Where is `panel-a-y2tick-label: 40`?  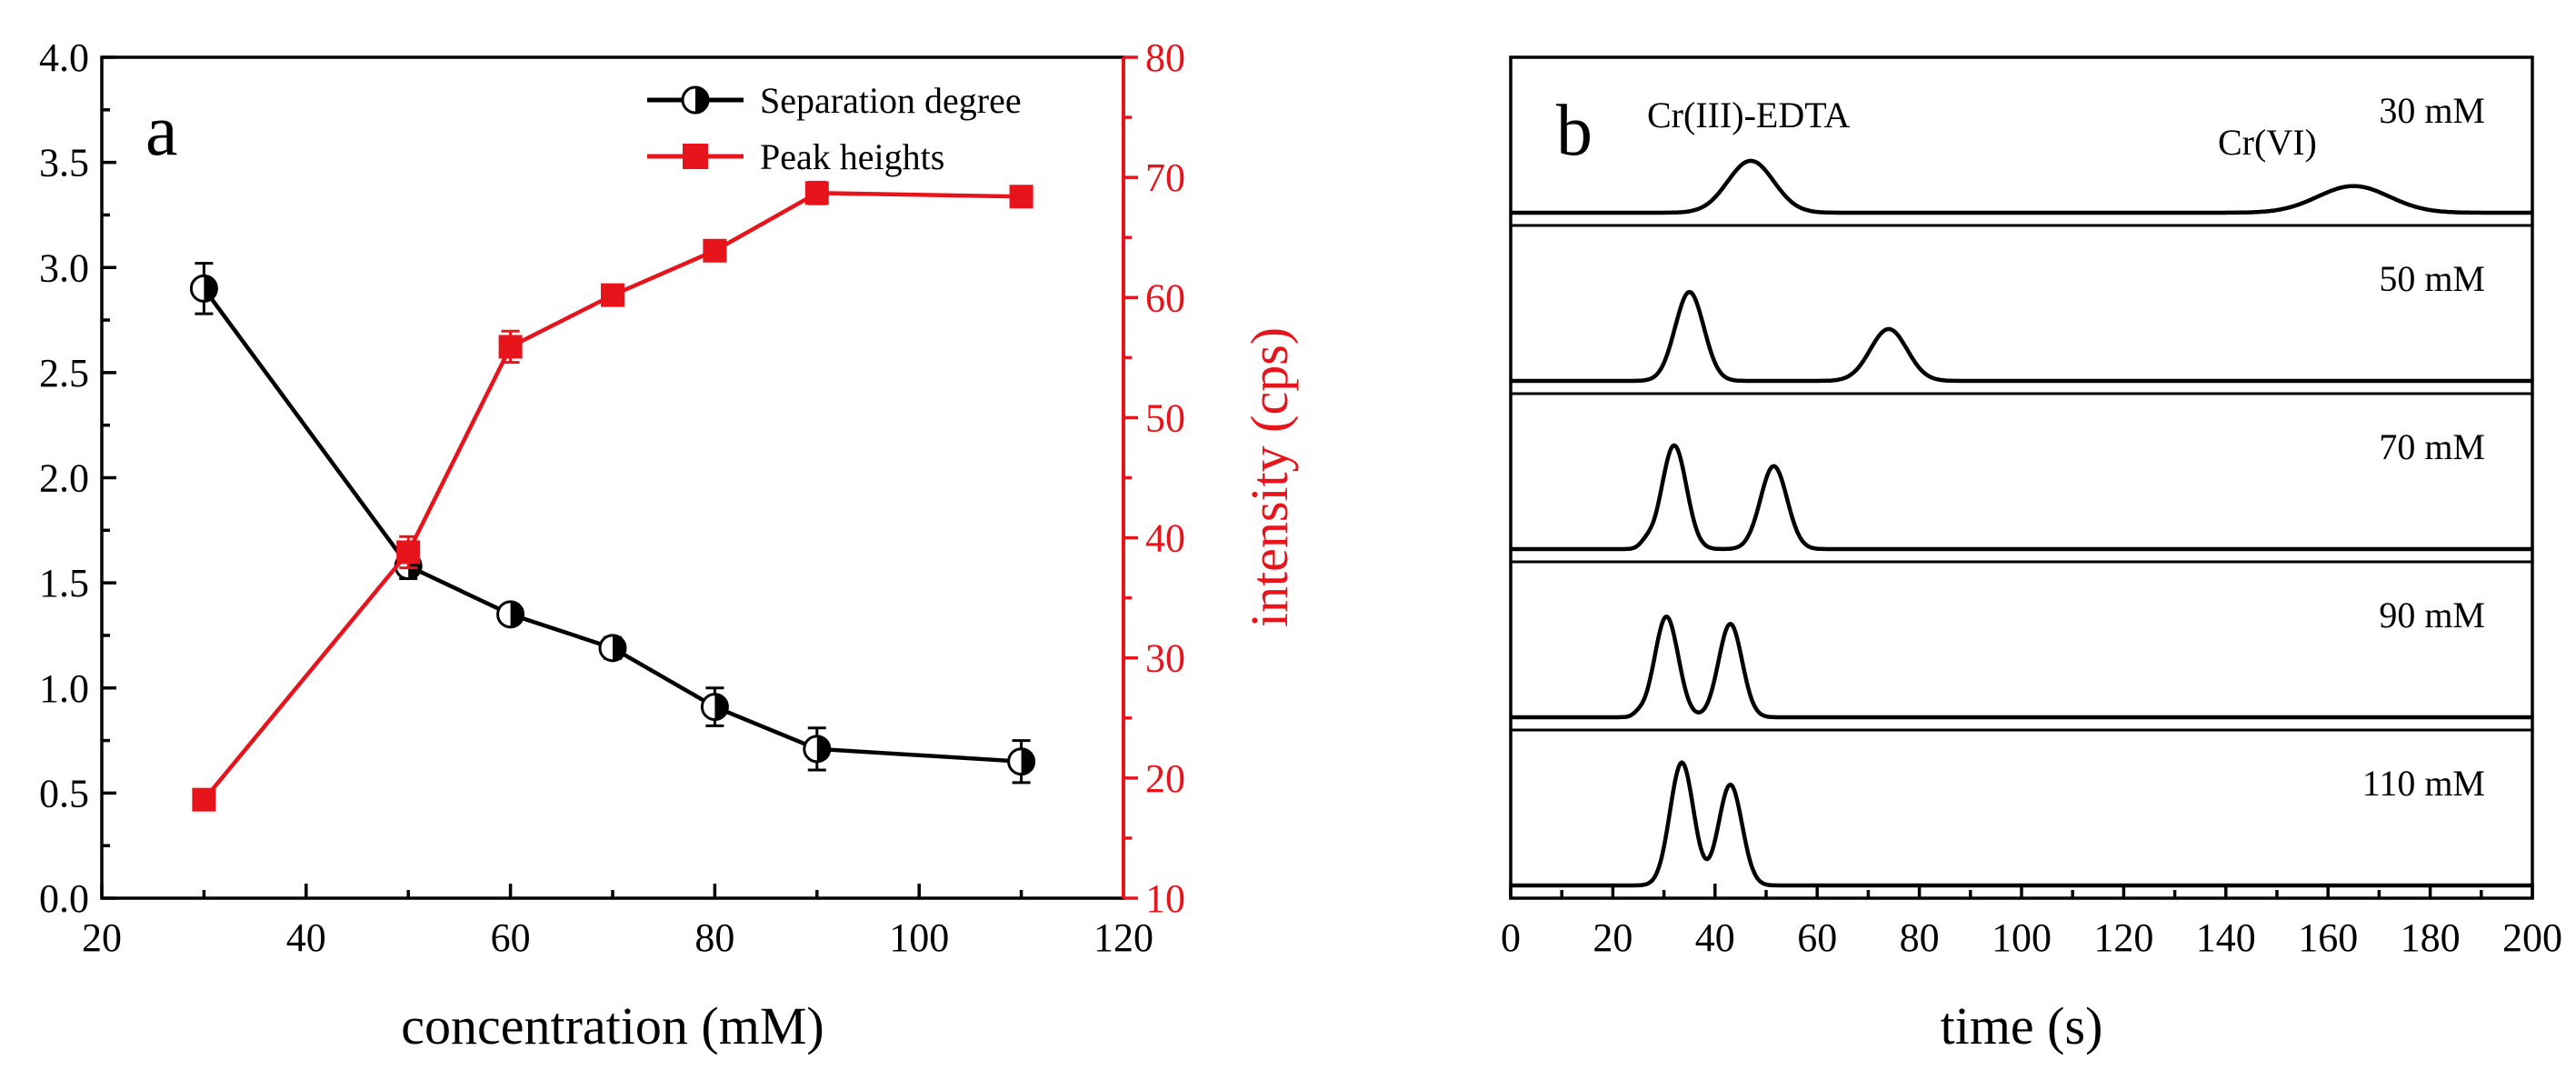
panel-a-y2tick-label: 40 is located at coordinates (1165, 538).